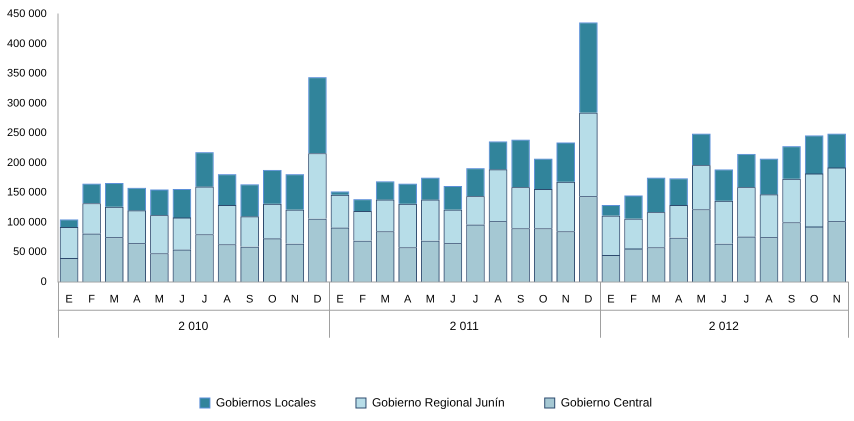  Describe the element at coordinates (266, 402) in the screenshot. I see `legend-label: Gobiernos Locales` at that location.